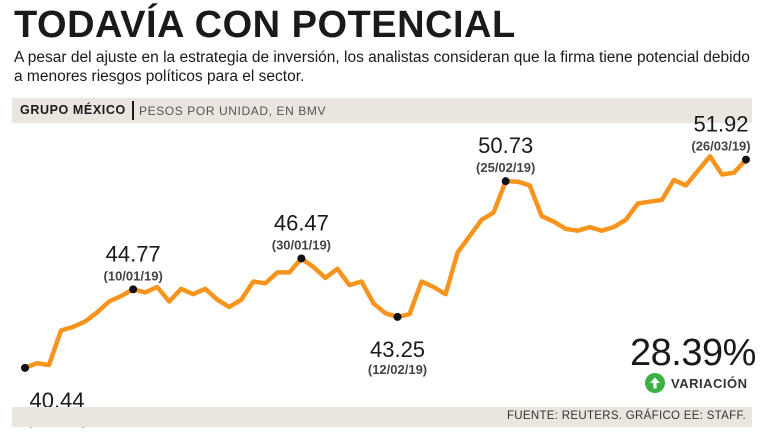 This screenshot has width=768, height=433. Describe the element at coordinates (693, 353) in the screenshot. I see `variation-percent: 28.39%` at that location.